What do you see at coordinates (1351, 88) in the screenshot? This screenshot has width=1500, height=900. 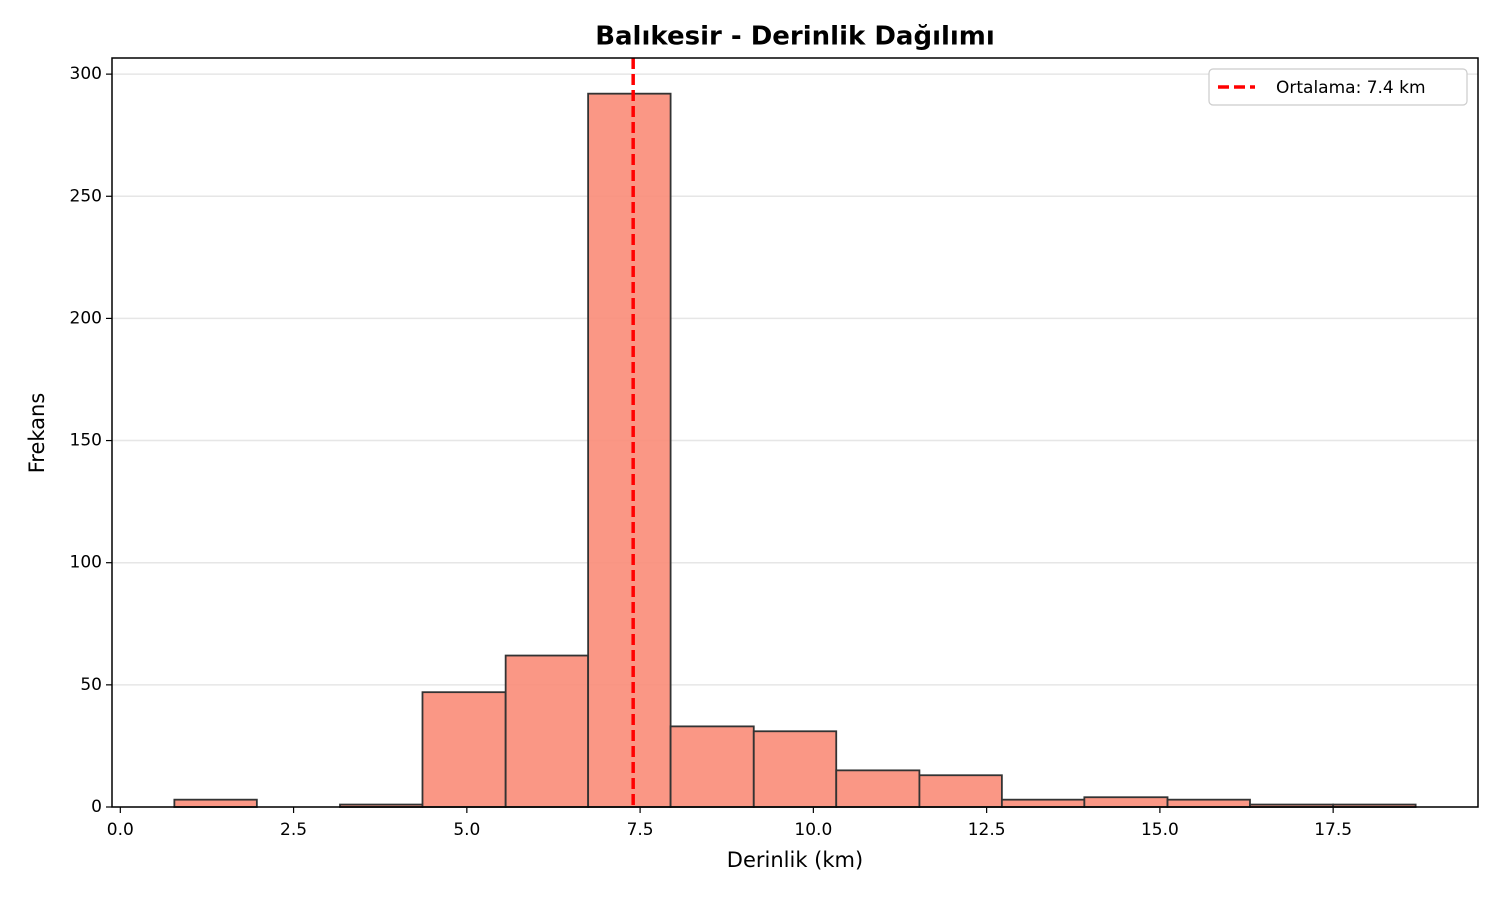 I see `legend-label: Ortalama: 7.4 km` at bounding box center [1351, 88].